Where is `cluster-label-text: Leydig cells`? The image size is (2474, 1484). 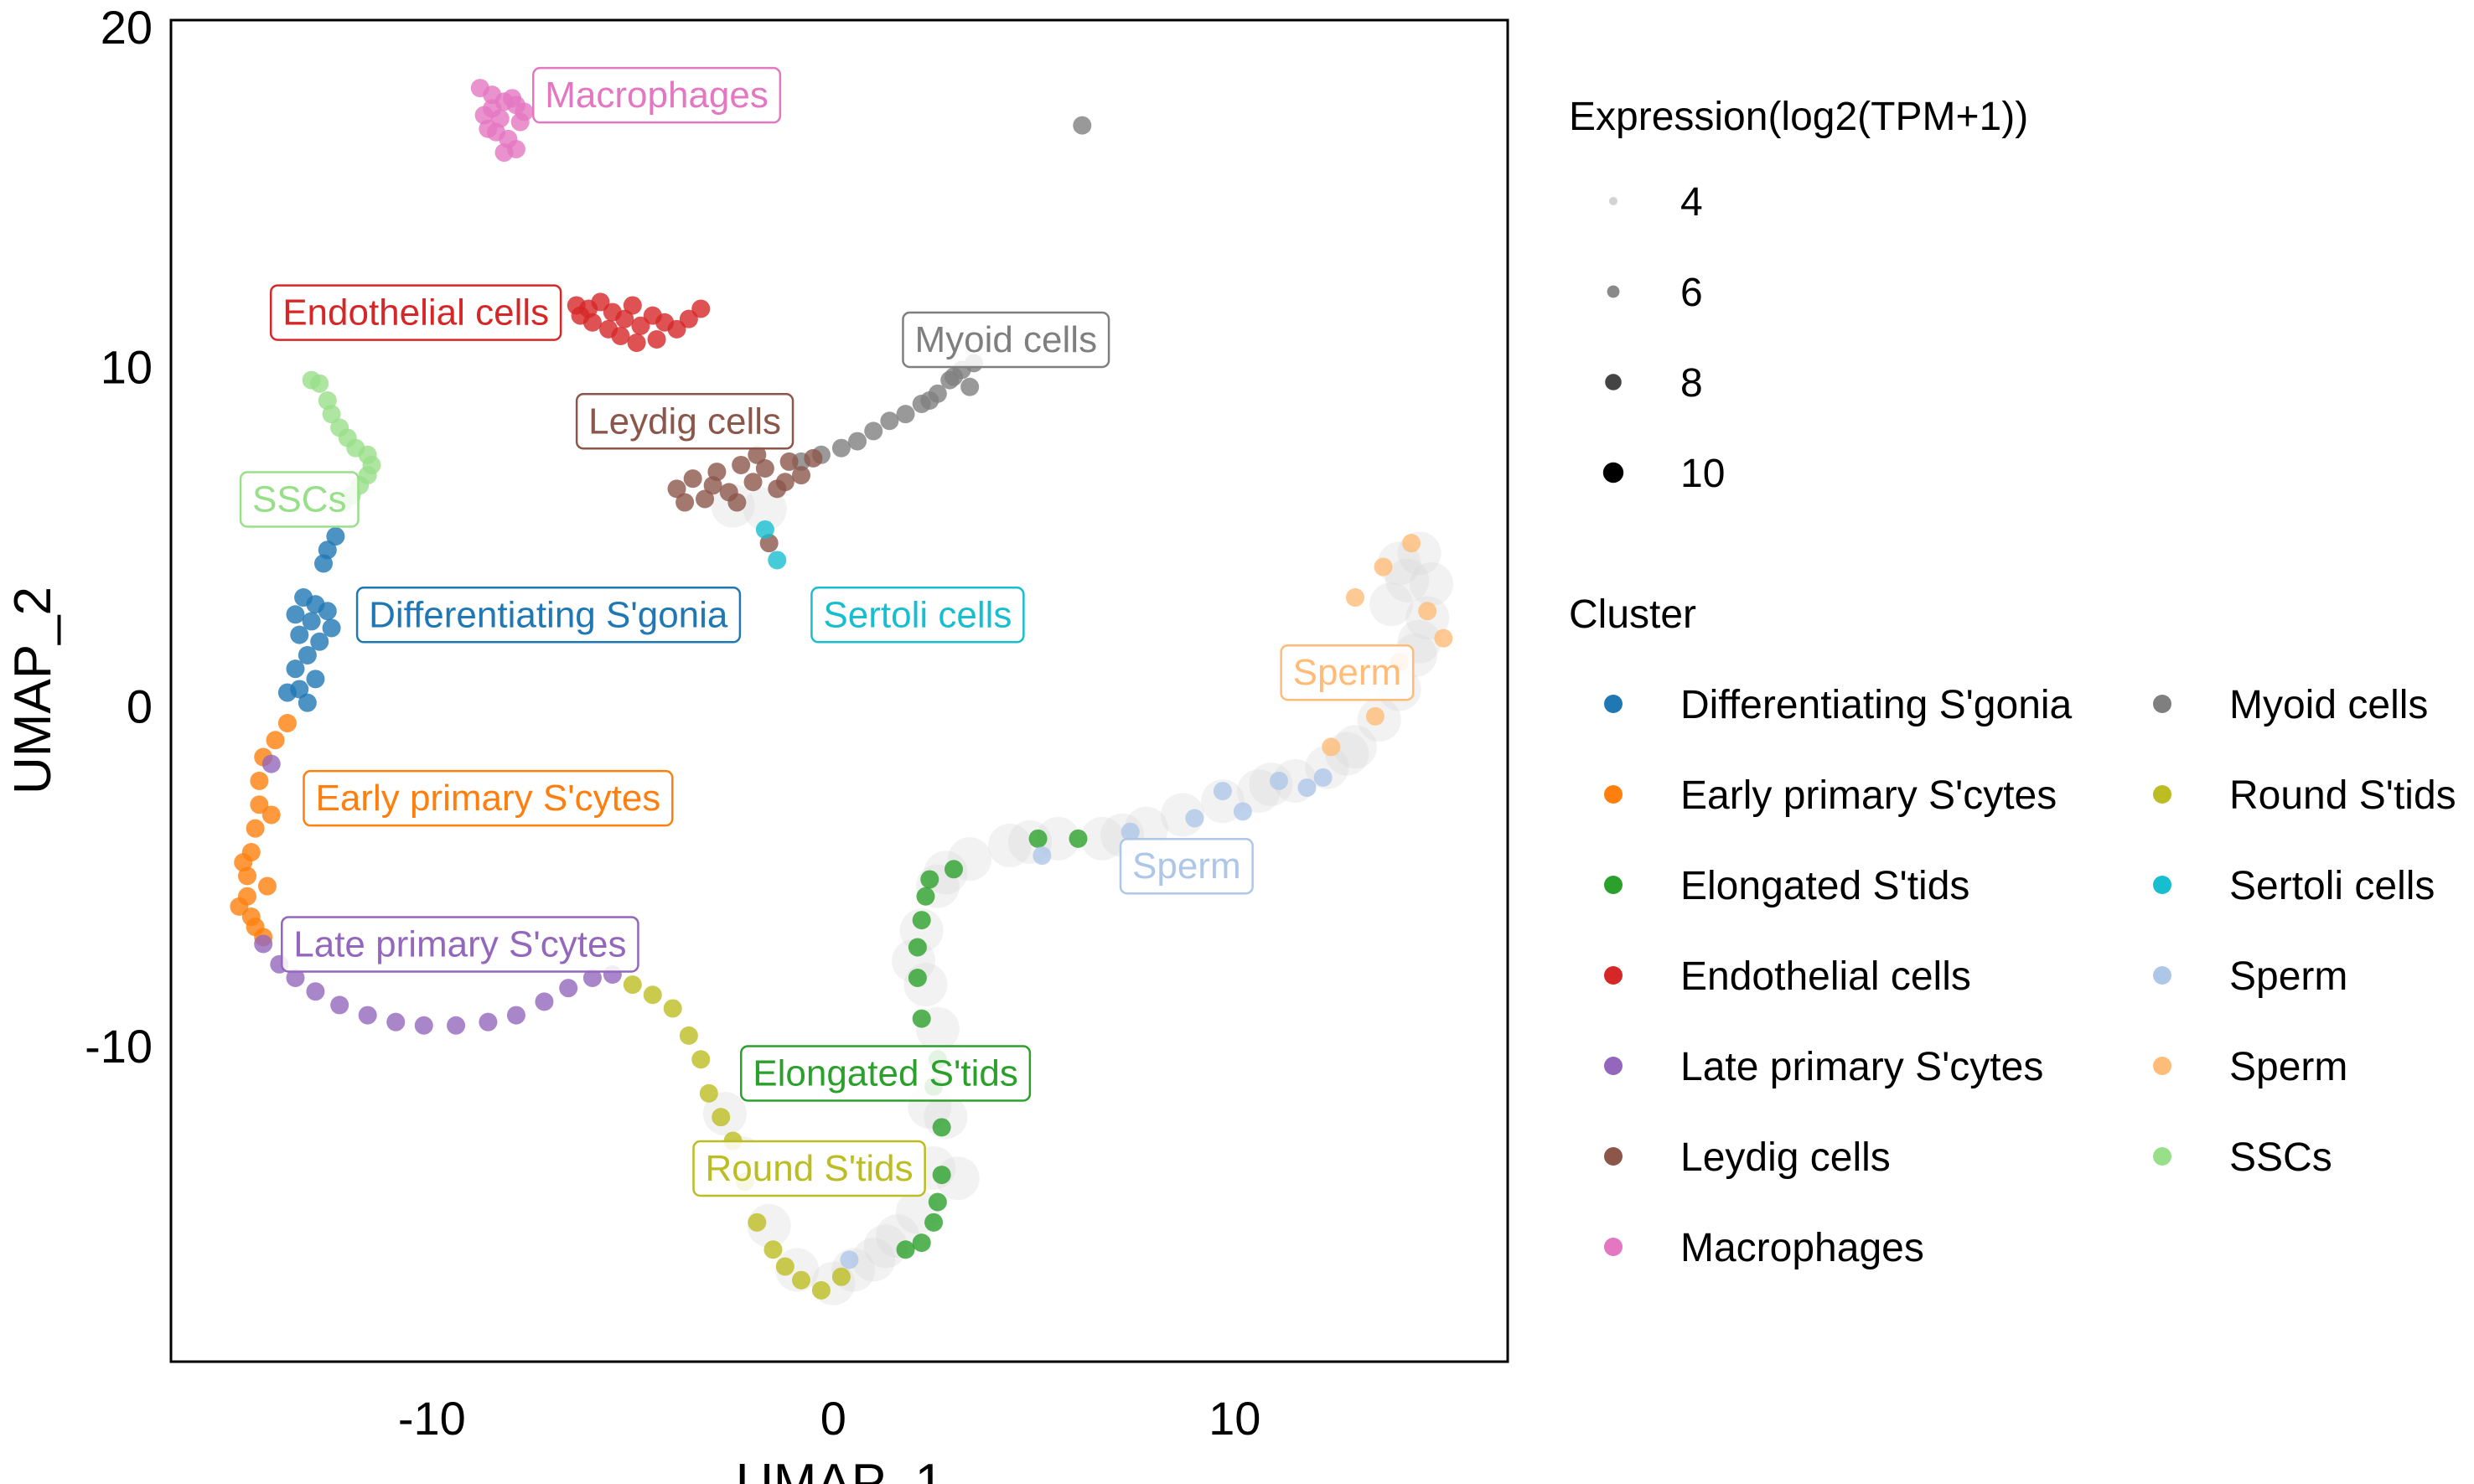 cluster-label-text: Leydig cells is located at coordinates (685, 421).